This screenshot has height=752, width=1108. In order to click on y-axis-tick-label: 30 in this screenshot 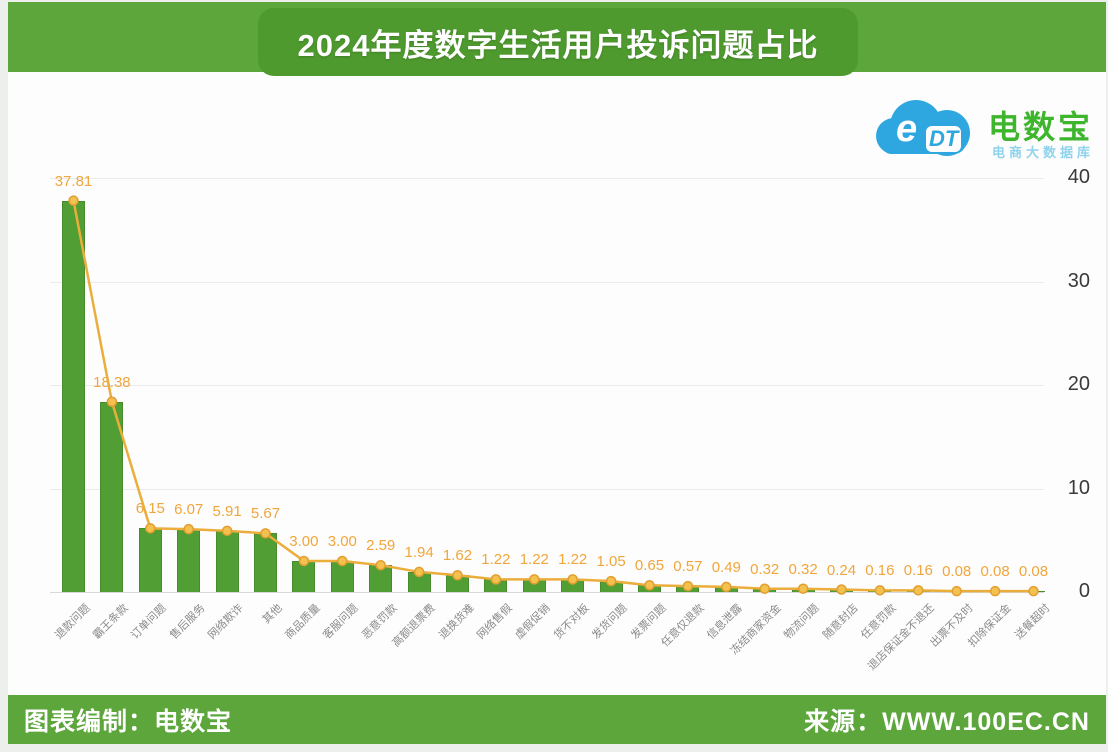, I will do `click(1078, 280)`.